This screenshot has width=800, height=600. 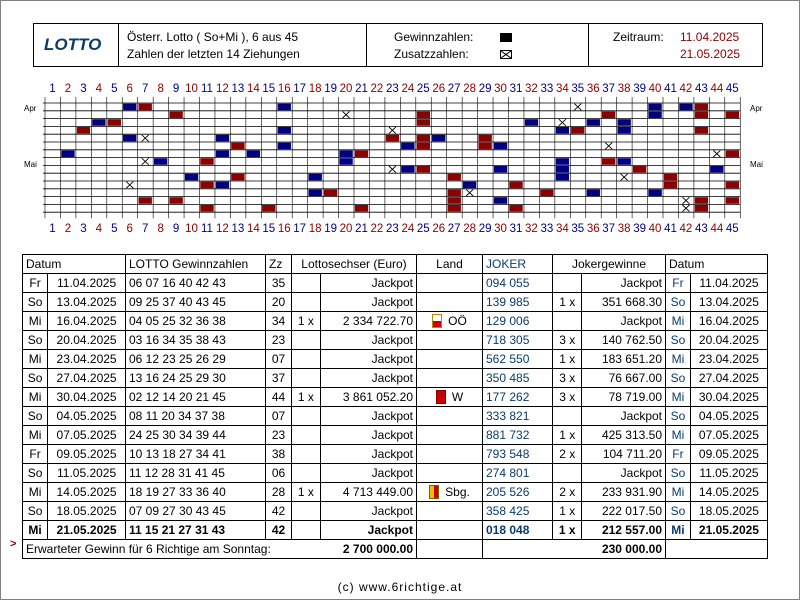 What do you see at coordinates (506, 37) in the screenshot?
I see `legend-main-swatch` at bounding box center [506, 37].